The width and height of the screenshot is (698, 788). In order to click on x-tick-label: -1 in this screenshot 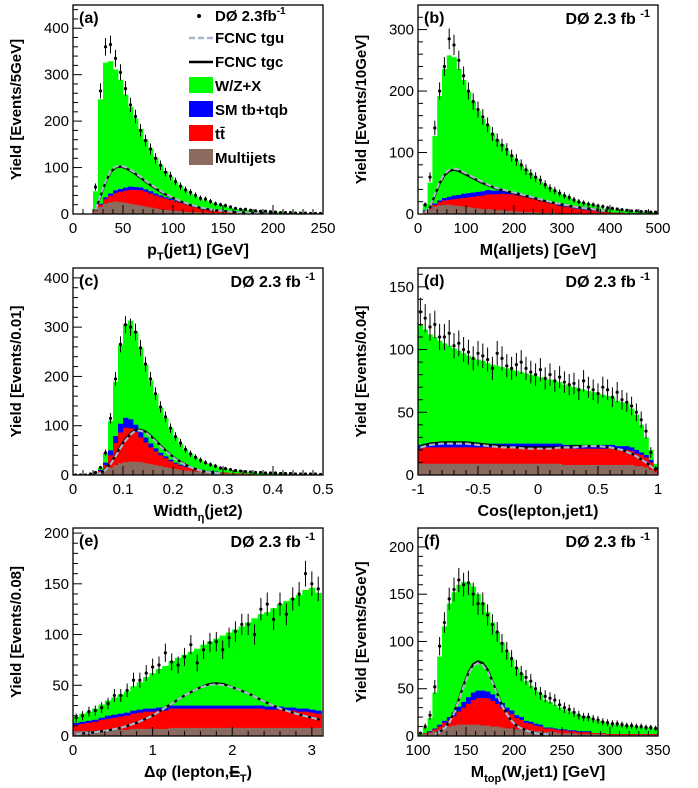, I will do `click(417, 489)`.